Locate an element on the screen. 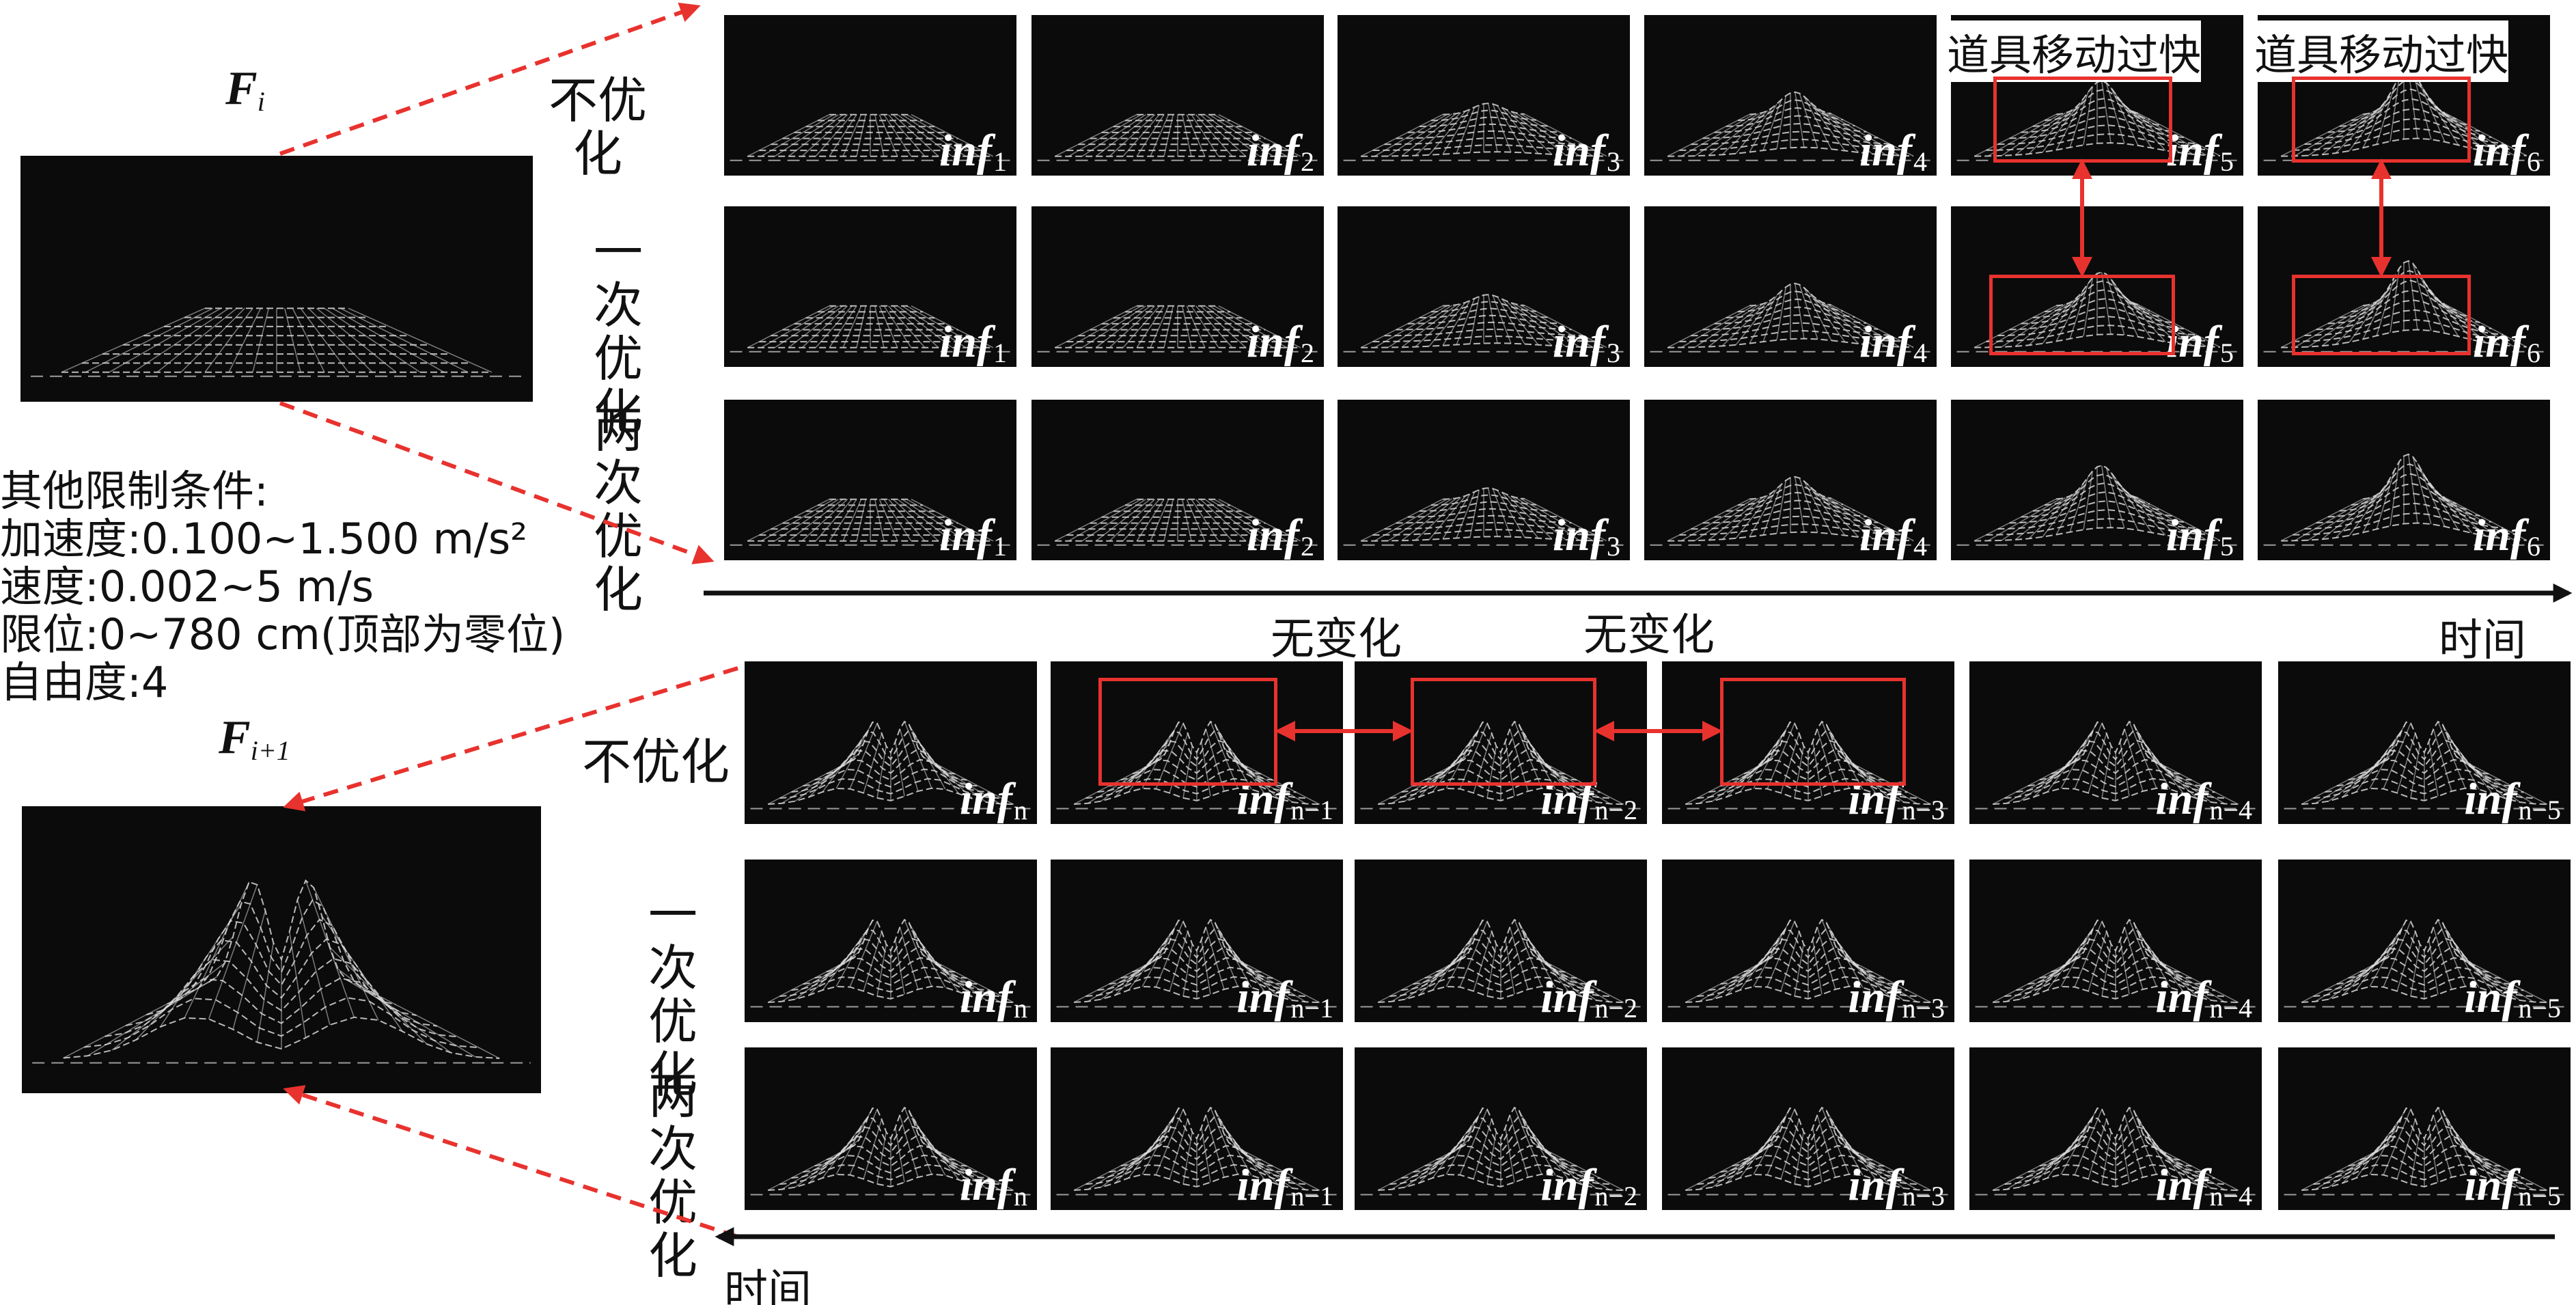  warning-label-5: 道具移动过快 is located at coordinates (2074, 51).